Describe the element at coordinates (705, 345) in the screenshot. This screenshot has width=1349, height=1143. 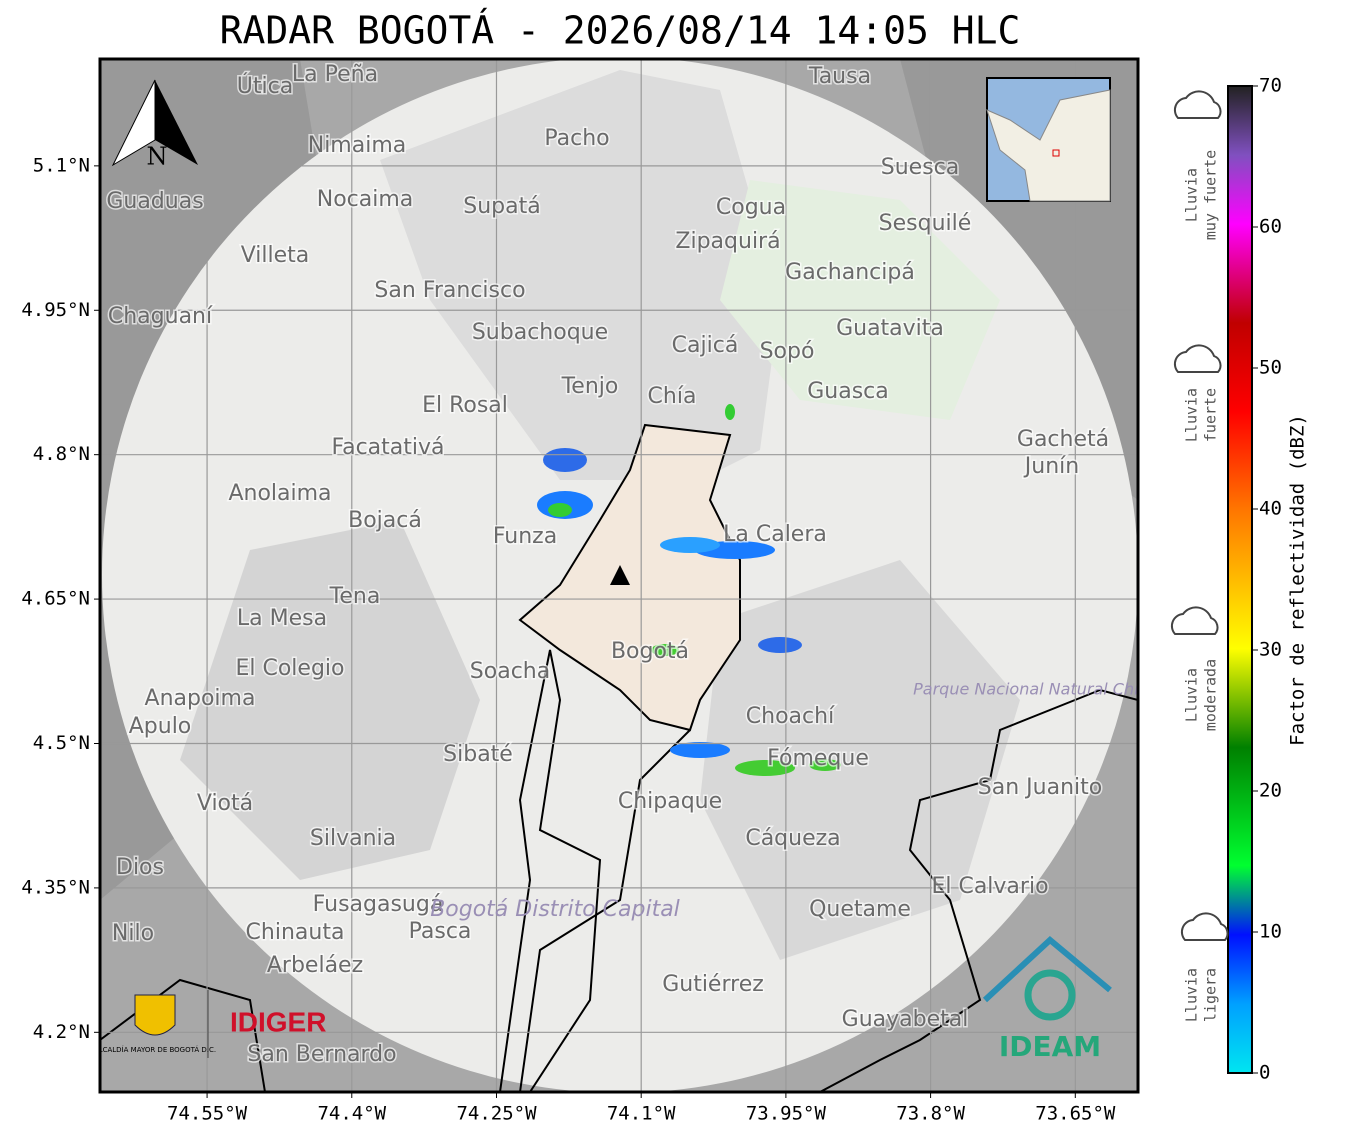
I see `place-label: Cajicá` at that location.